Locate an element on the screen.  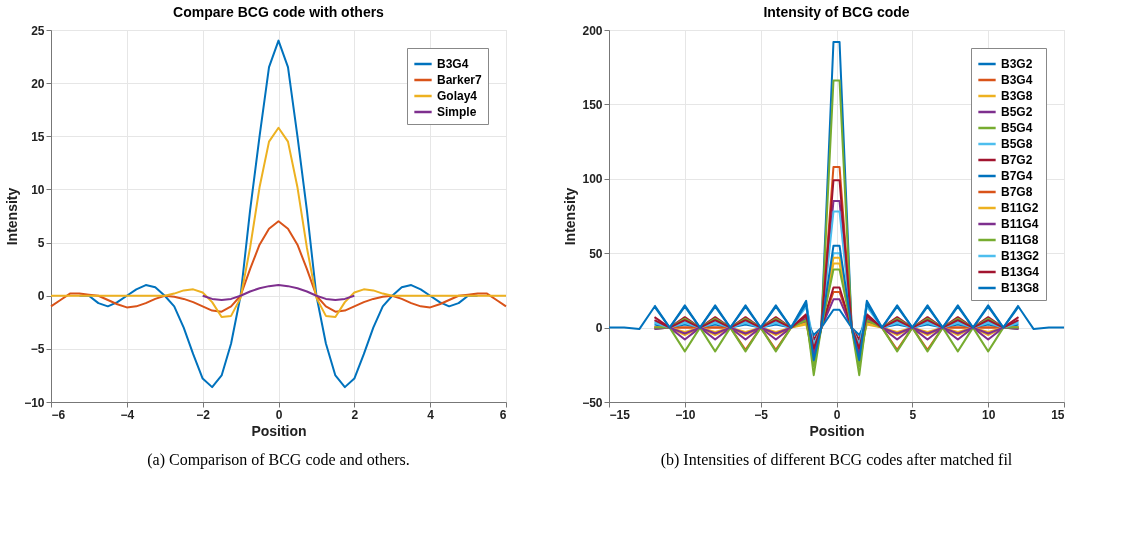
x-tick-label: −2 is located at coordinates (203, 414).